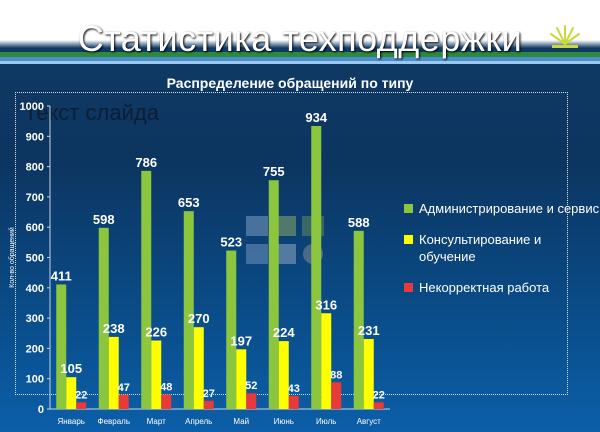 The image size is (600, 432). Describe the element at coordinates (124, 388) in the screenshot. I see `data-label: 47` at that location.